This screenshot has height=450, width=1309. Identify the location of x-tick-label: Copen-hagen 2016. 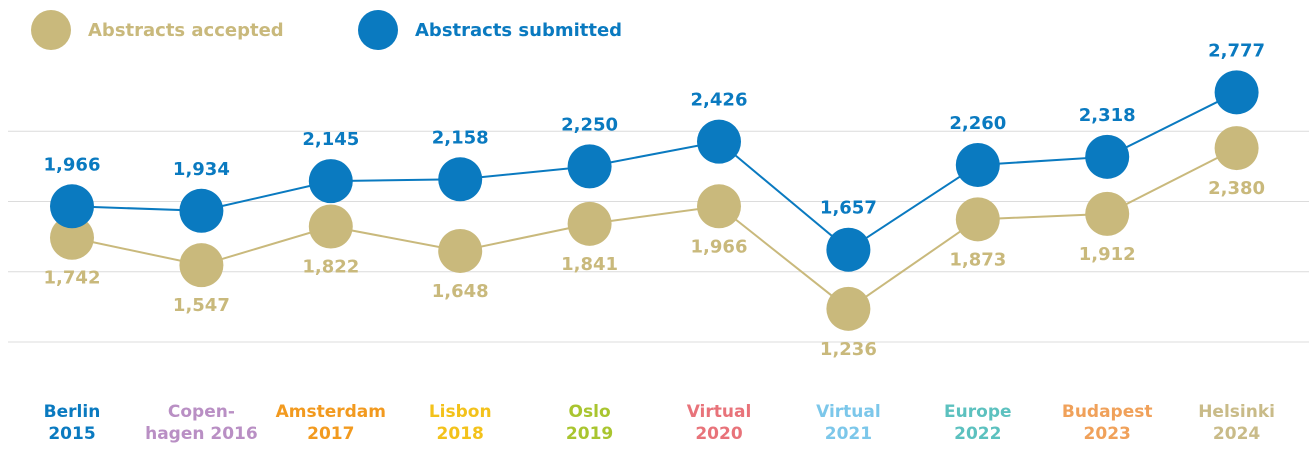
(201, 423).